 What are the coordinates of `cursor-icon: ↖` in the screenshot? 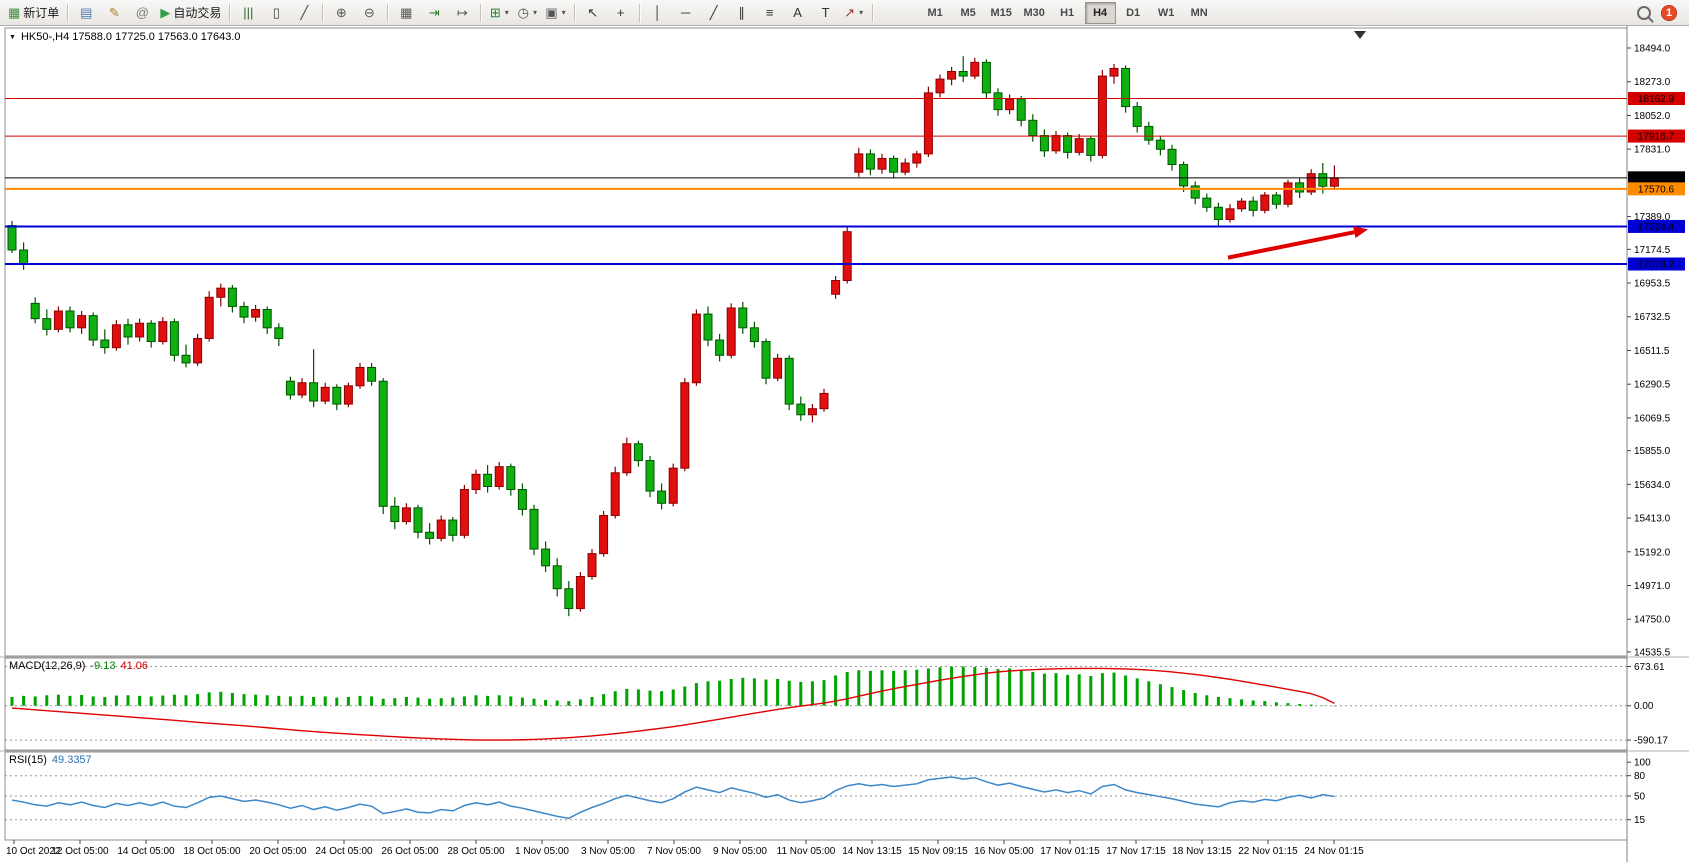 It's located at (593, 12).